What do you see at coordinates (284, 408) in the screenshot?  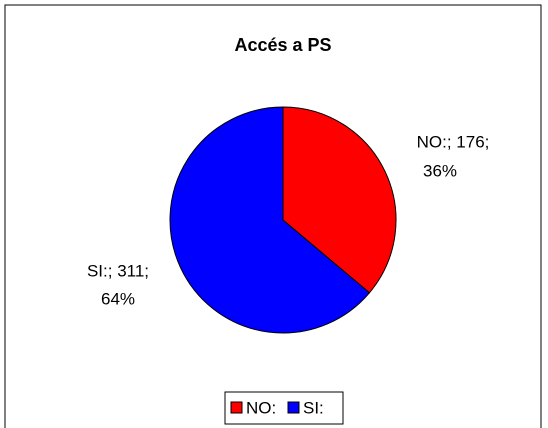 I see `legend-box` at bounding box center [284, 408].